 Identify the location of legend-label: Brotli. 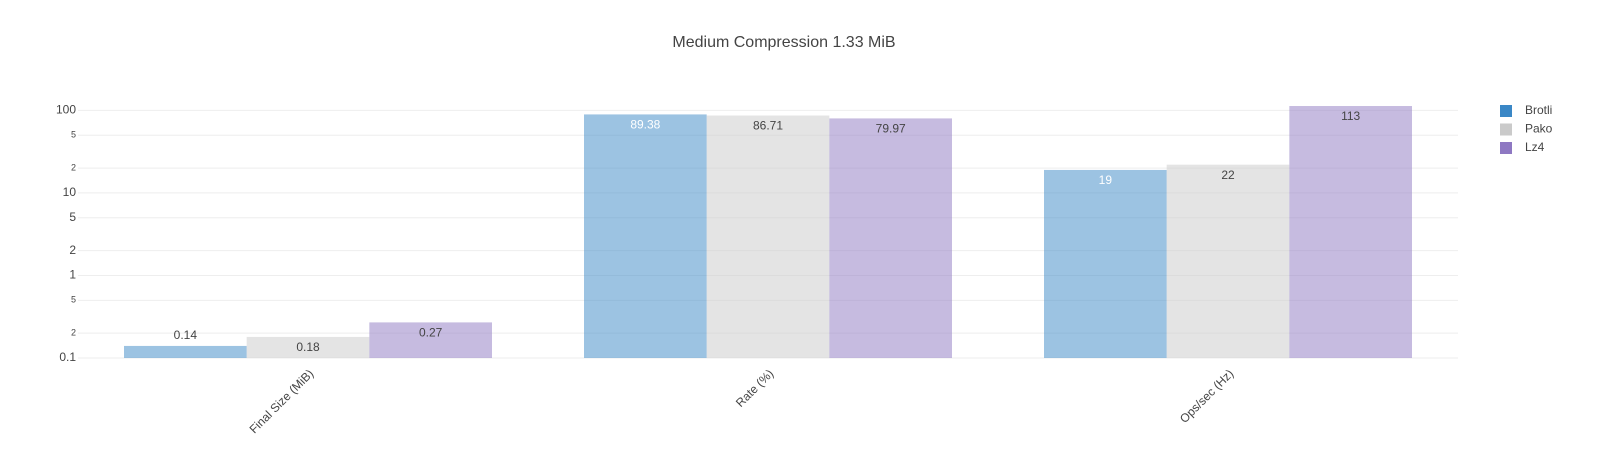
(1538, 110).